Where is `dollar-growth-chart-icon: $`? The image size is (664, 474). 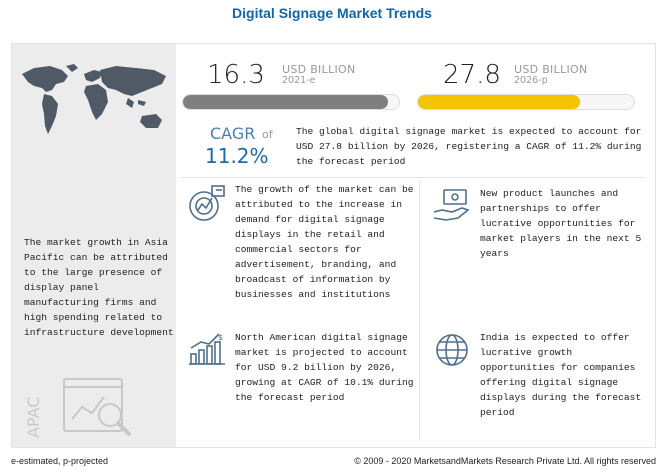
dollar-growth-chart-icon: $ is located at coordinates (207, 349).